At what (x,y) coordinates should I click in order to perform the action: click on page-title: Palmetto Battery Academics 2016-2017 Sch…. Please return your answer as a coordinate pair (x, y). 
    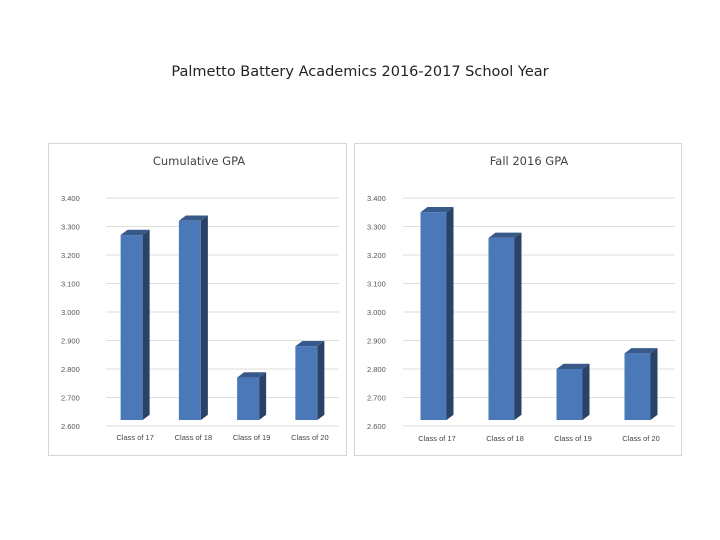
    Looking at the image, I should click on (360, 72).